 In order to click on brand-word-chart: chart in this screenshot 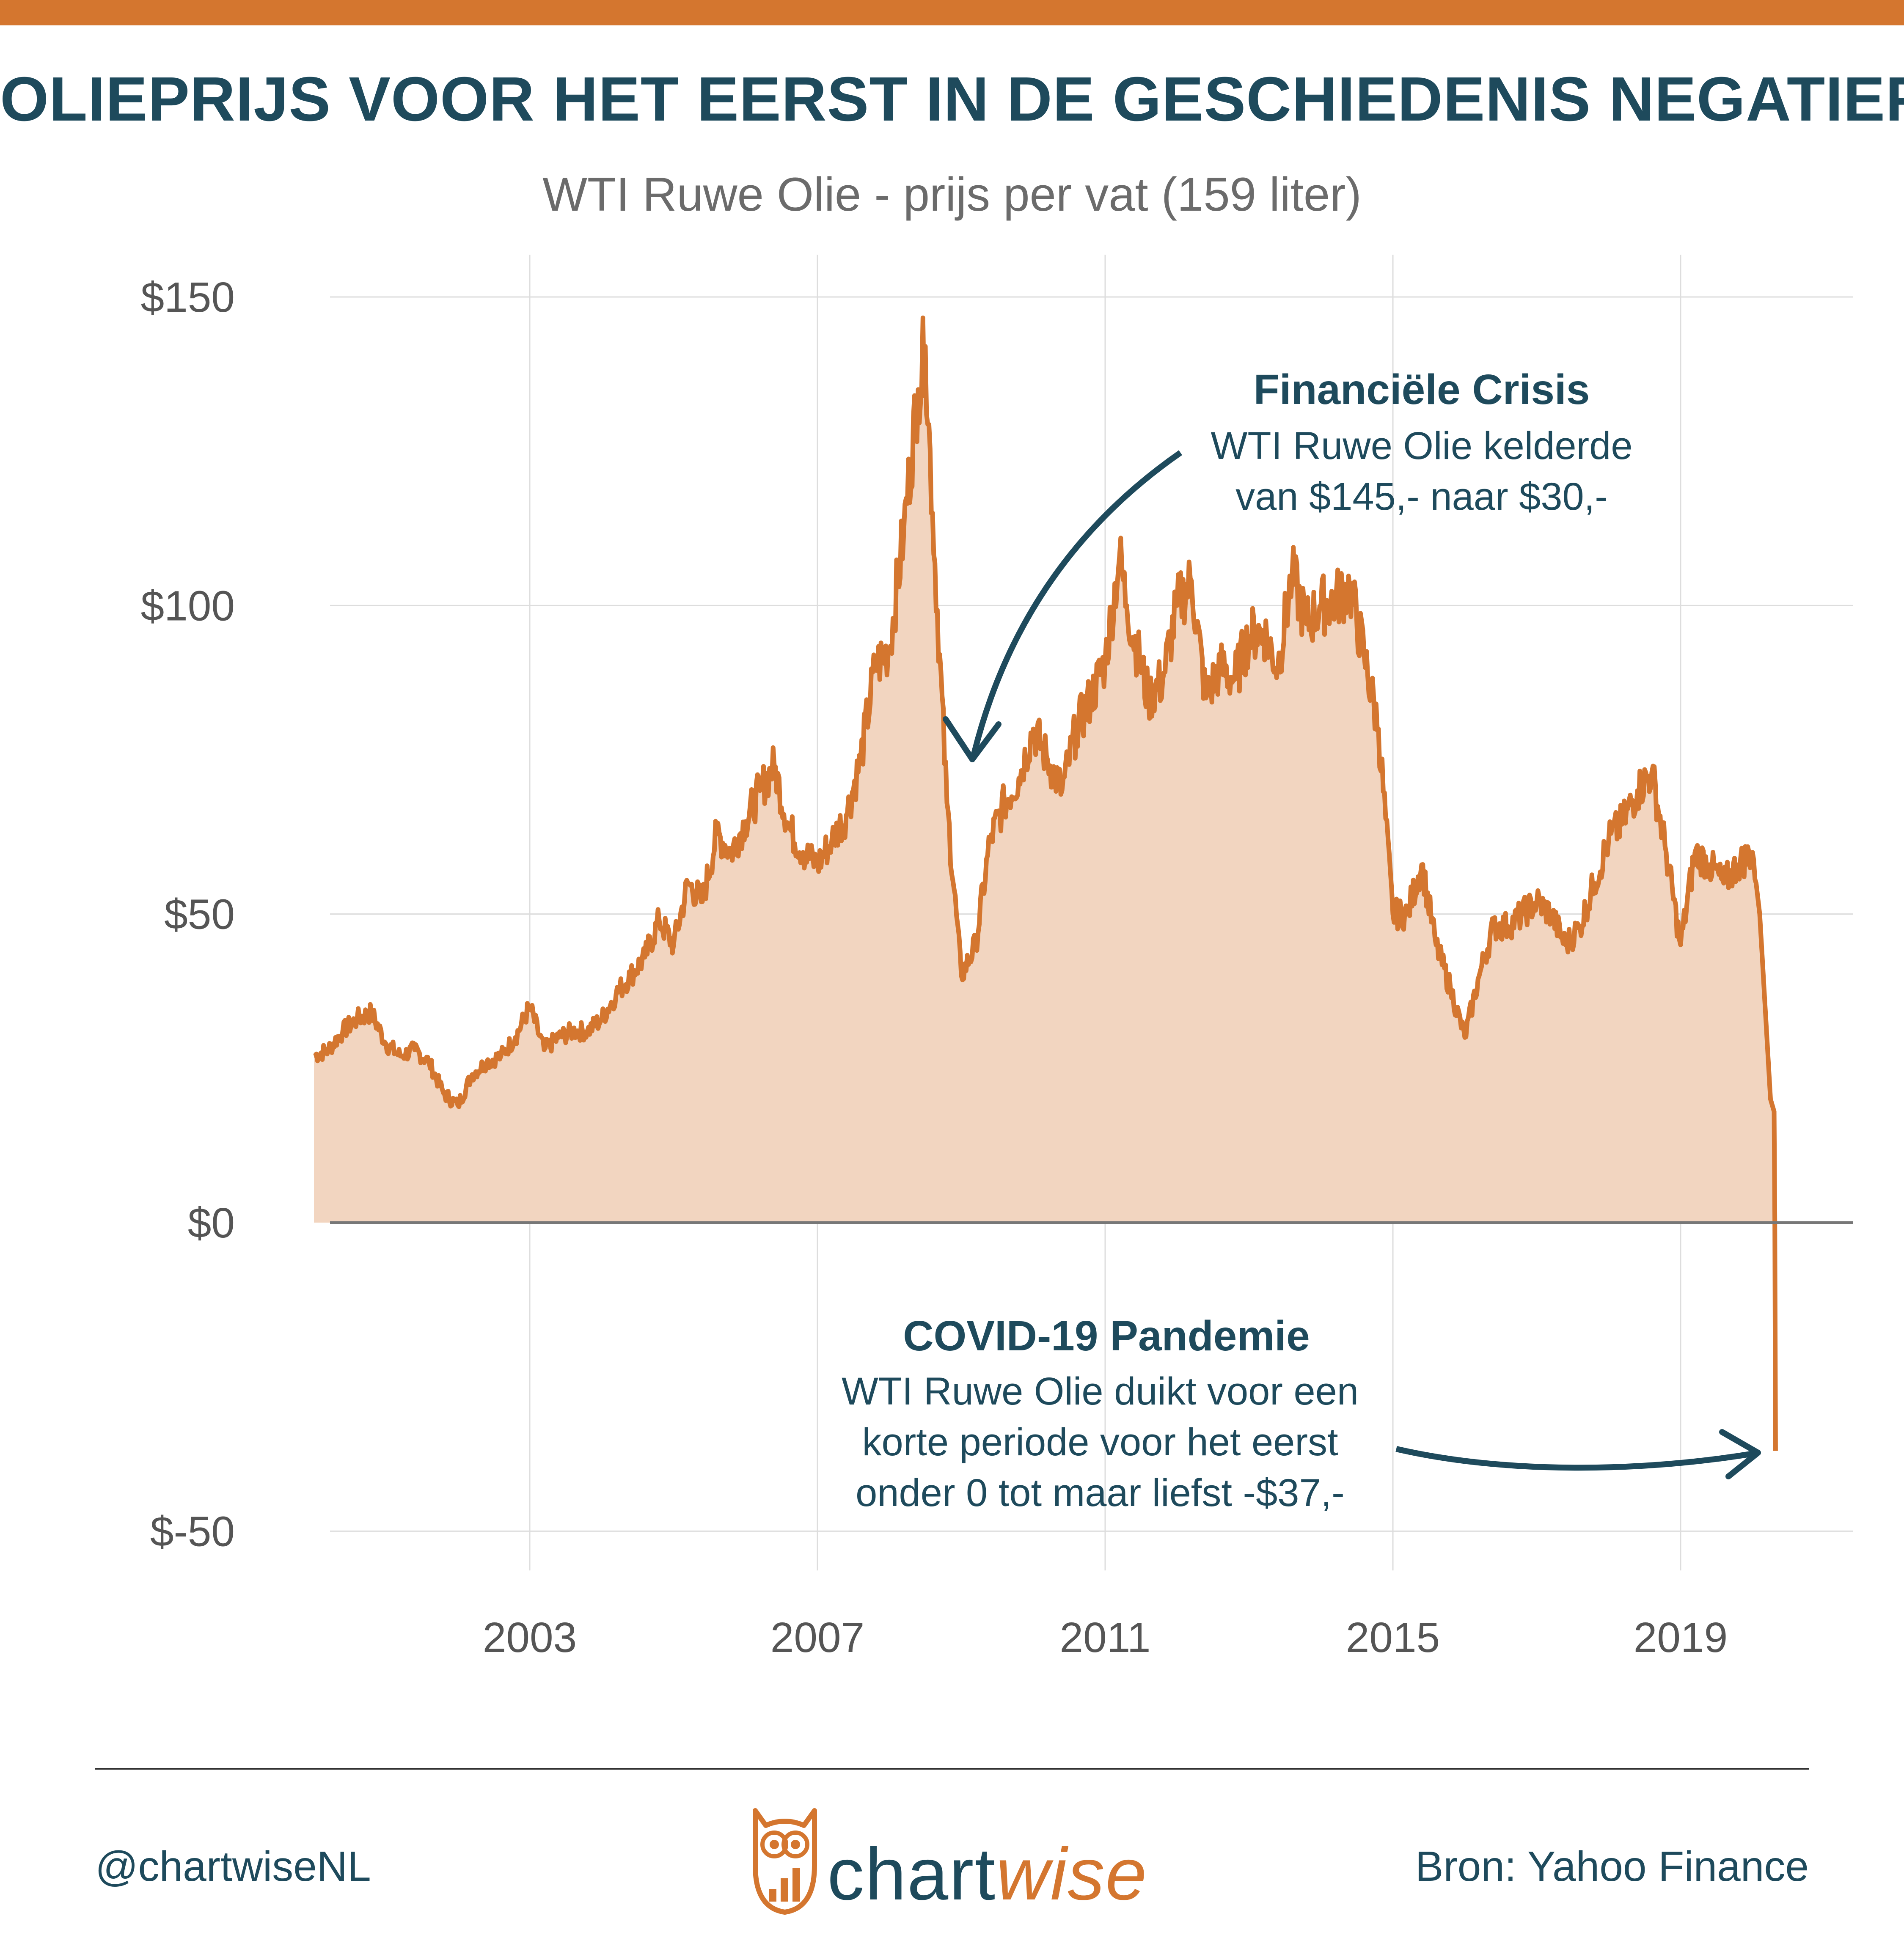, I will do `click(911, 1874)`.